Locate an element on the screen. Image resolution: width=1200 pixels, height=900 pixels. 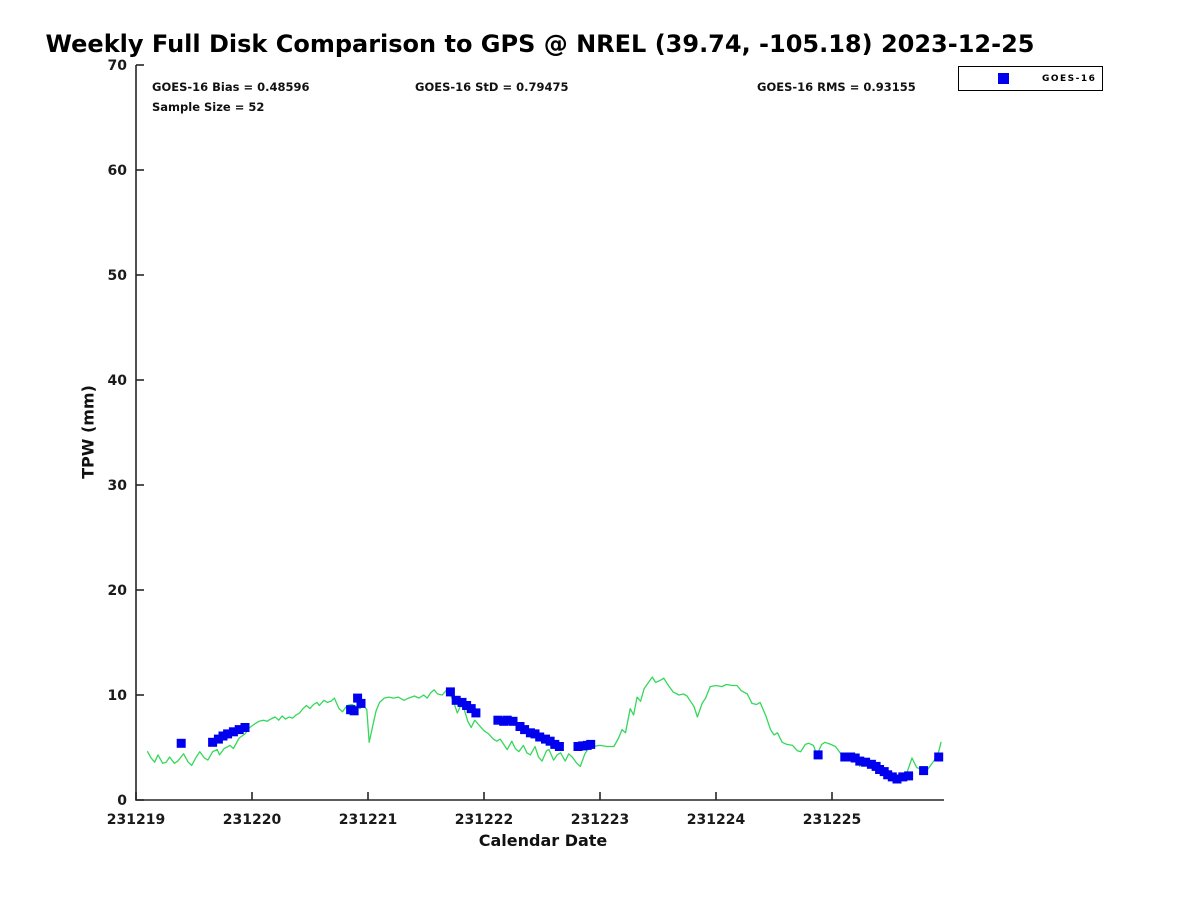
y-tick-label: 50 is located at coordinates (118, 276).